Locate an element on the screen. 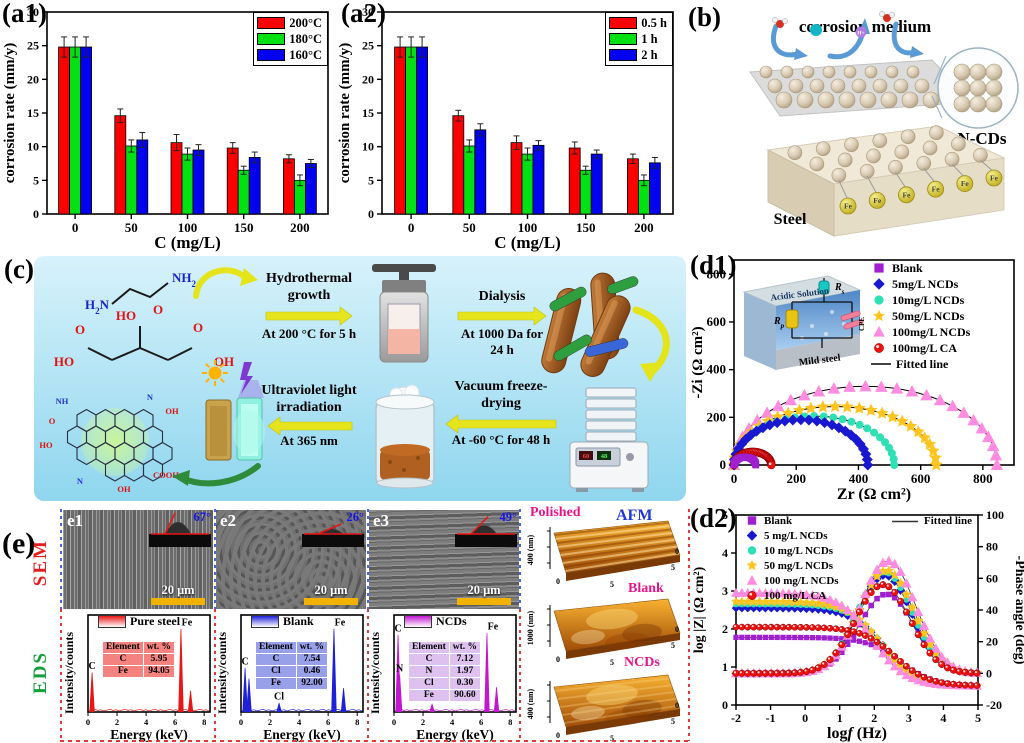 The height and width of the screenshot is (743, 1024). bar-0.5 h-150 is located at coordinates (574, 178).